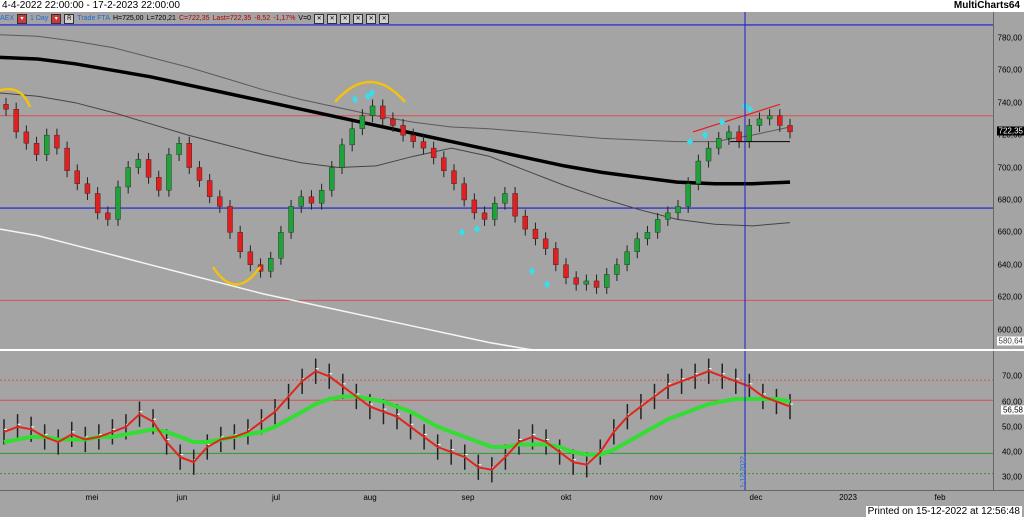 The image size is (1024, 517). Describe the element at coordinates (182, 497) in the screenshot. I see `month-label: jun` at that location.